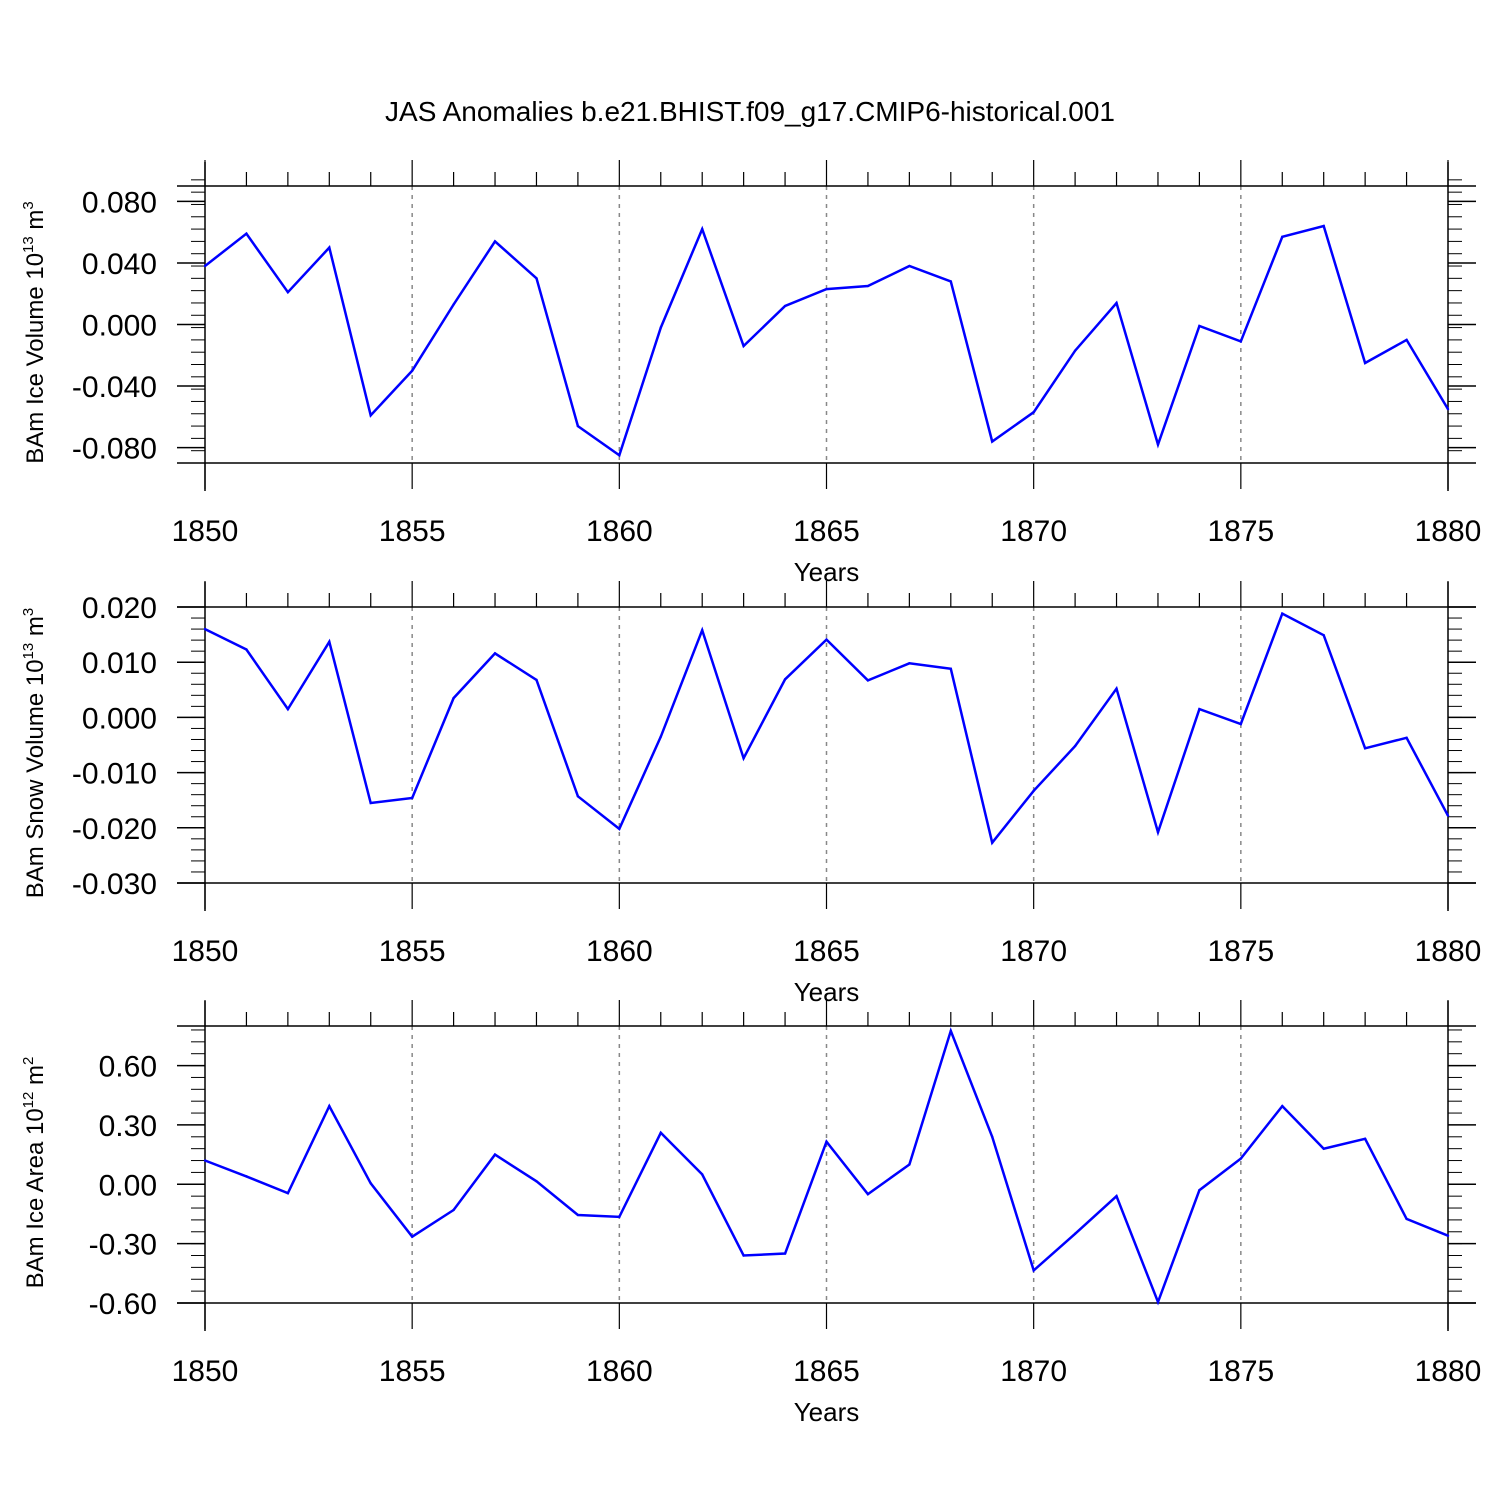 This screenshot has height=1500, width=1500. What do you see at coordinates (827, 1412) in the screenshot?
I see `x-axis-label: Years` at bounding box center [827, 1412].